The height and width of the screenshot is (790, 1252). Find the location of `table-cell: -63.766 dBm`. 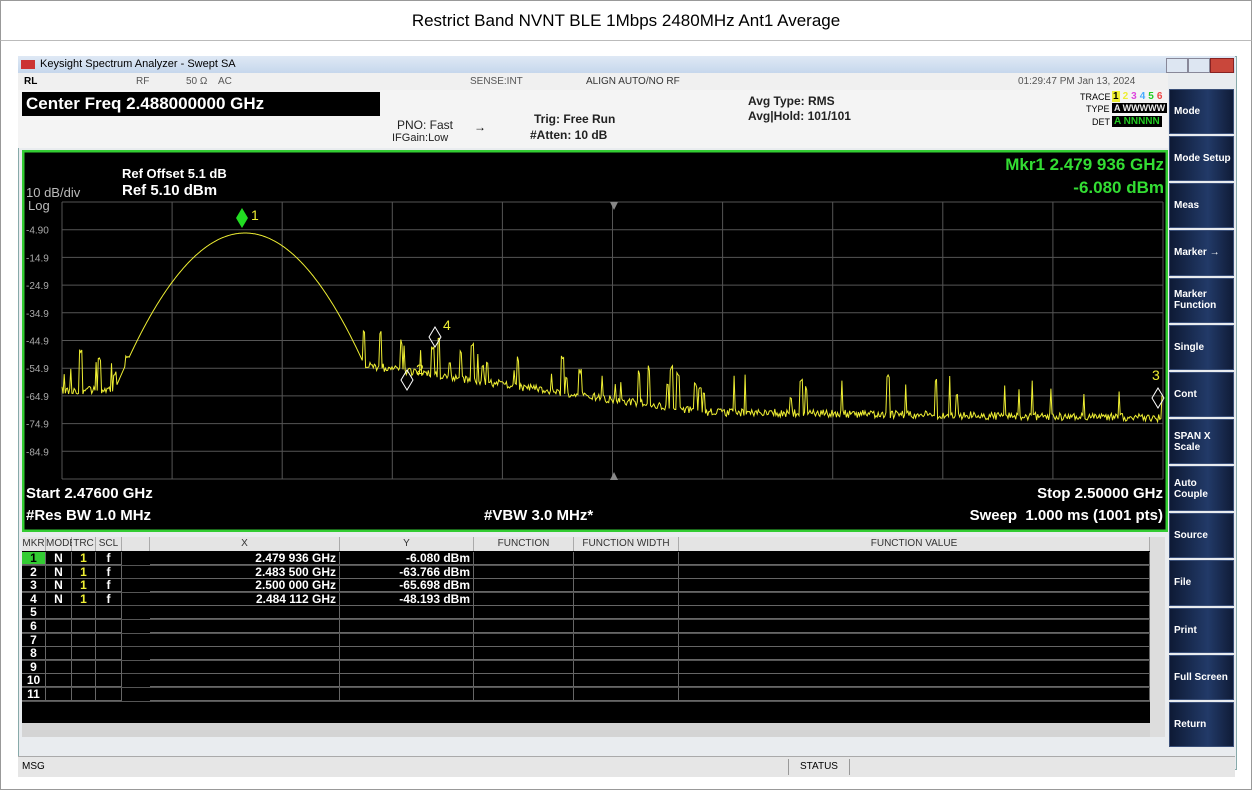

table-cell: -63.766 dBm is located at coordinates (407, 572).